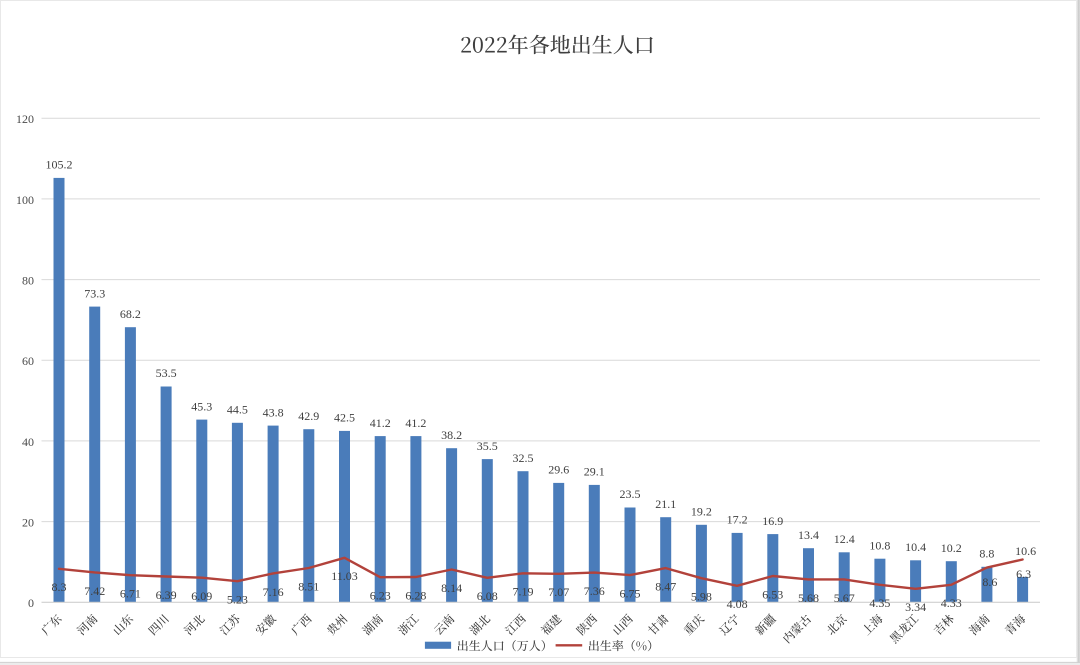  Describe the element at coordinates (879, 603) in the screenshot. I see `svg-text: 4.35` at that location.